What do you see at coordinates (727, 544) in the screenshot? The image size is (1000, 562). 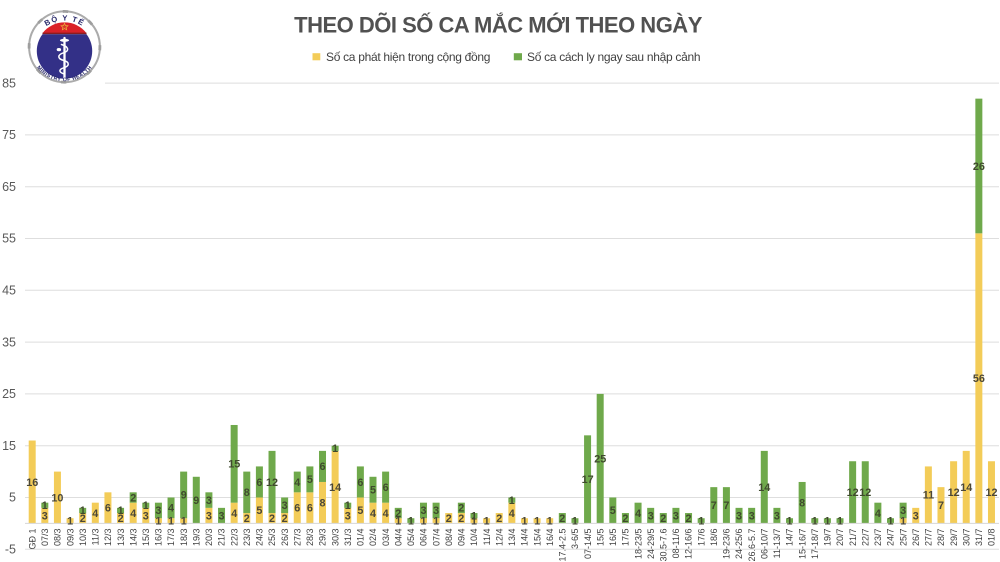 I see `svg-text: 19-23/6` at bounding box center [727, 544].